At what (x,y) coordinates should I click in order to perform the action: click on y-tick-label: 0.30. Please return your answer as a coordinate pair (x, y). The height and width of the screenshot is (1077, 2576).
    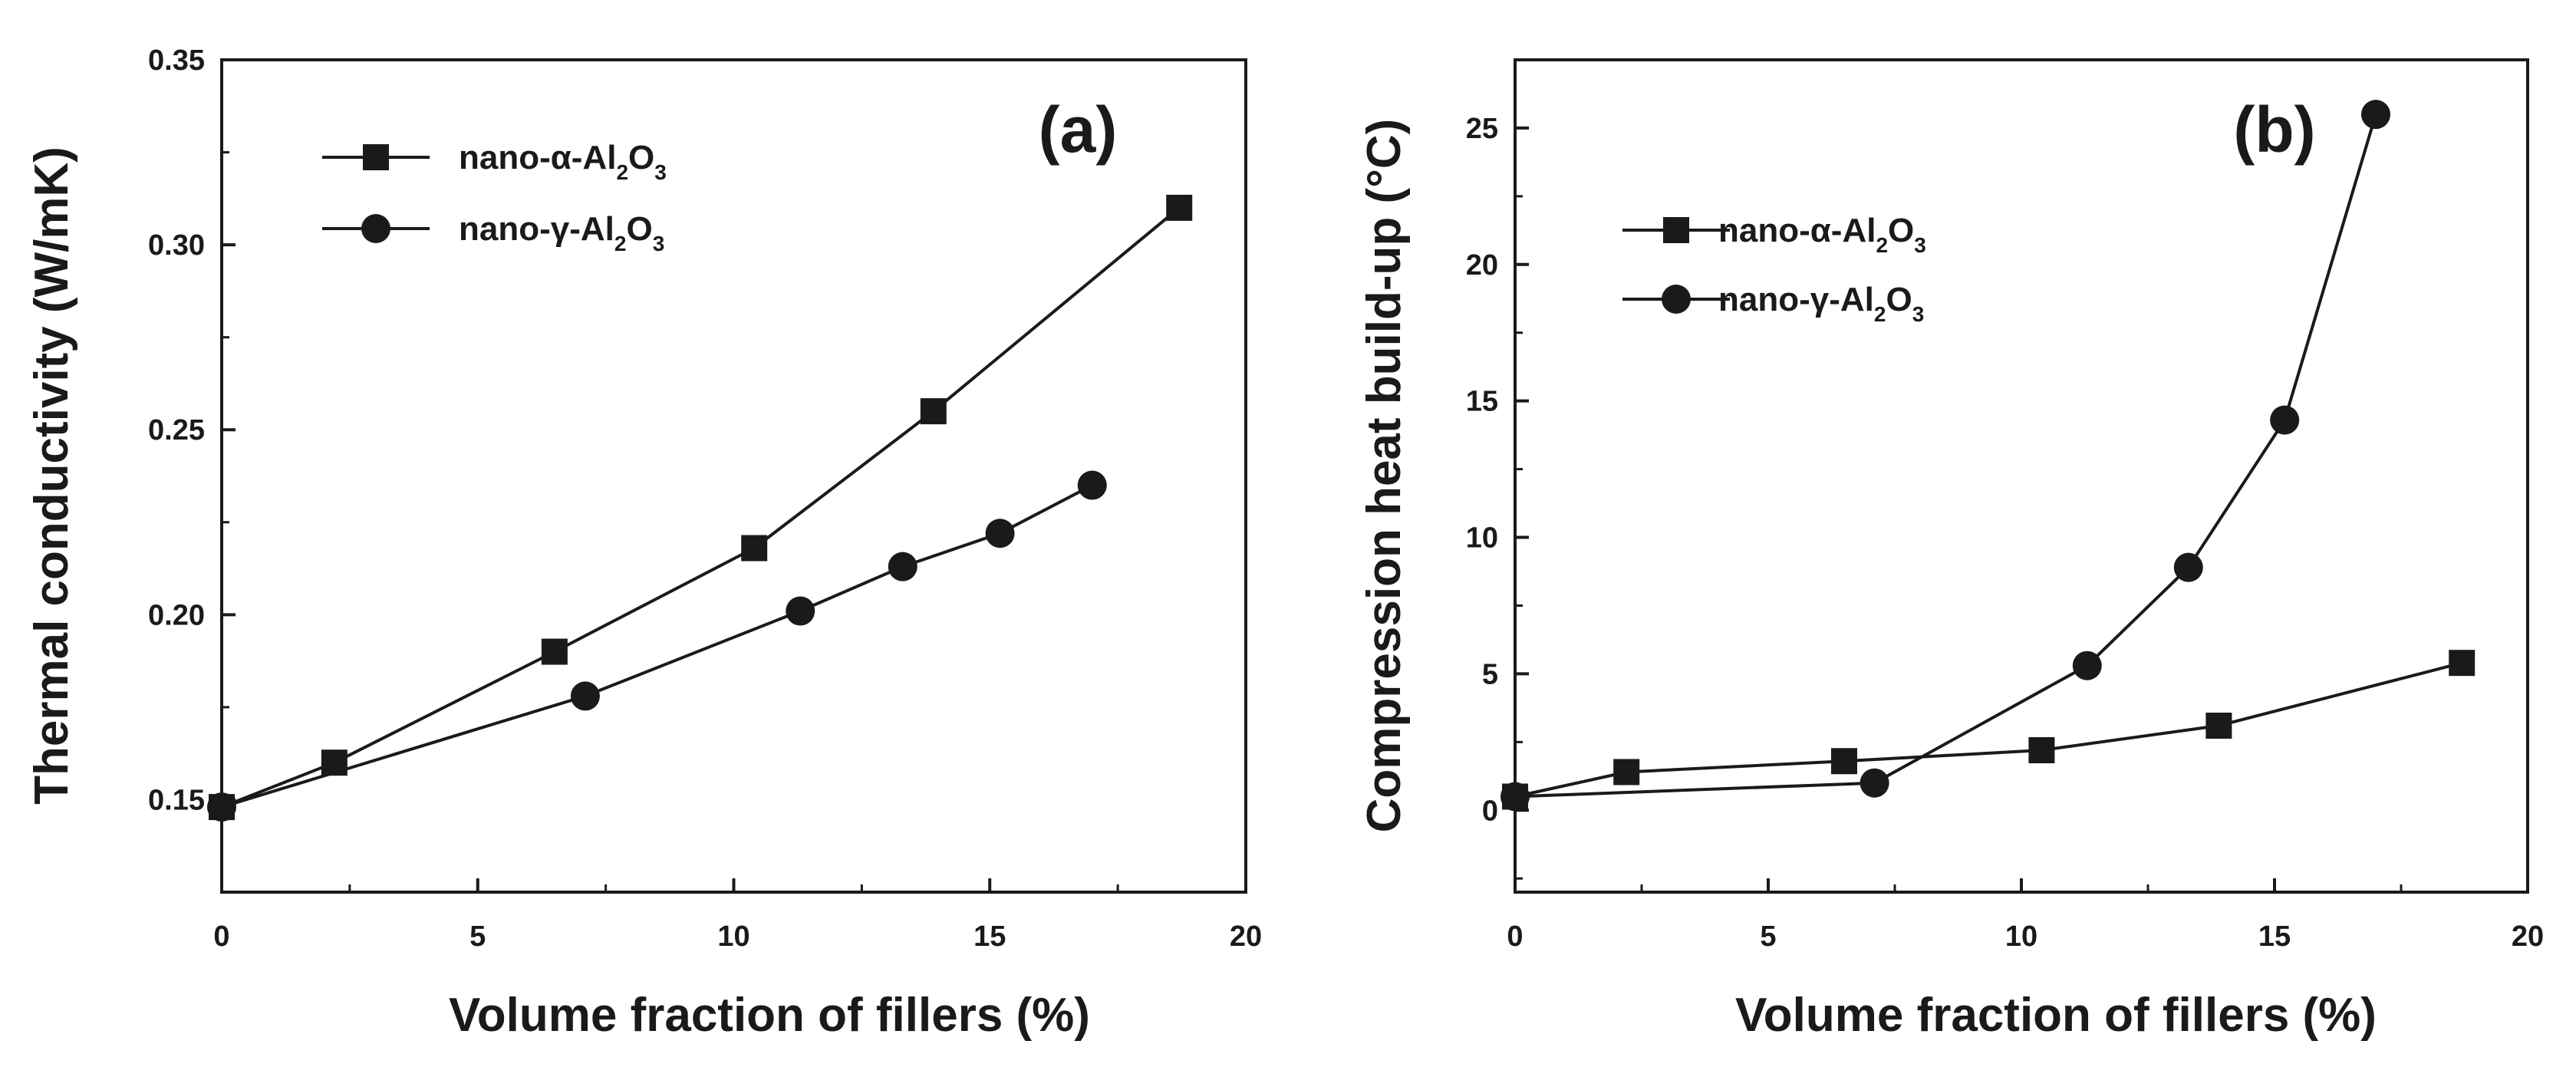
    Looking at the image, I should click on (176, 246).